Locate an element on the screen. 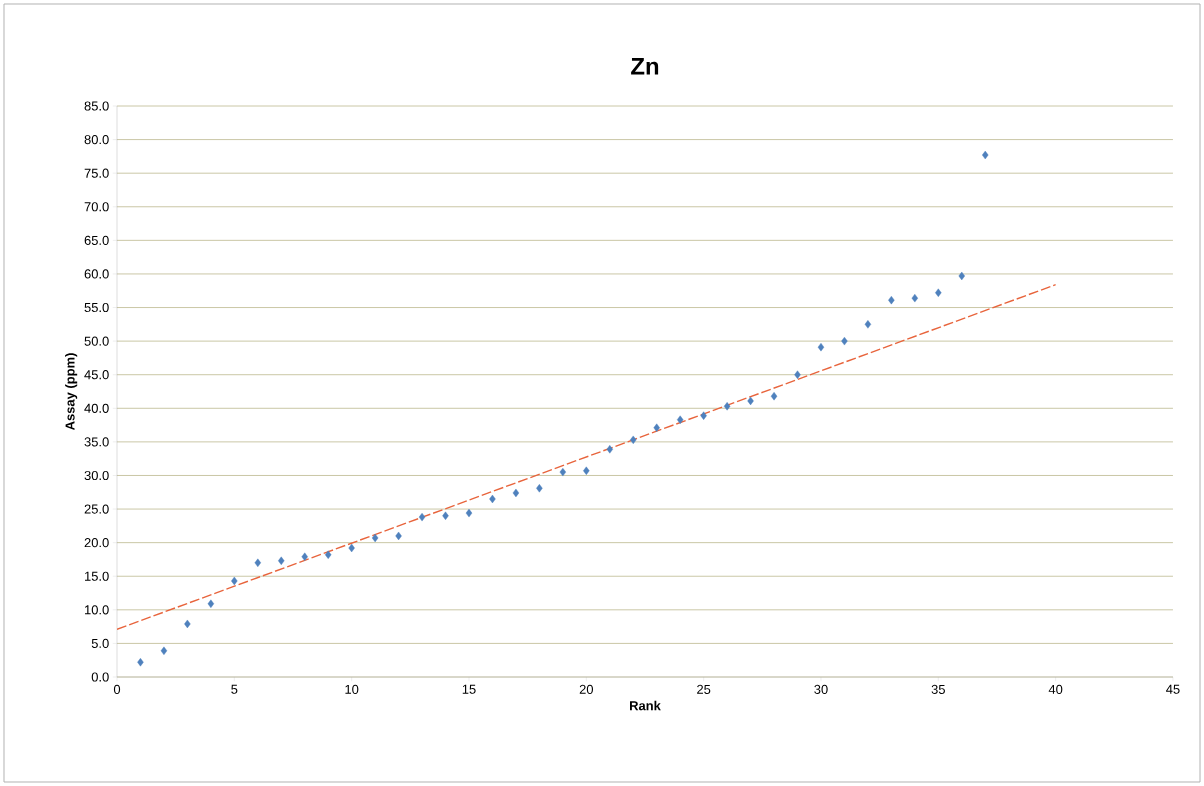 The width and height of the screenshot is (1204, 786). x-tick-label: 15 is located at coordinates (469, 689).